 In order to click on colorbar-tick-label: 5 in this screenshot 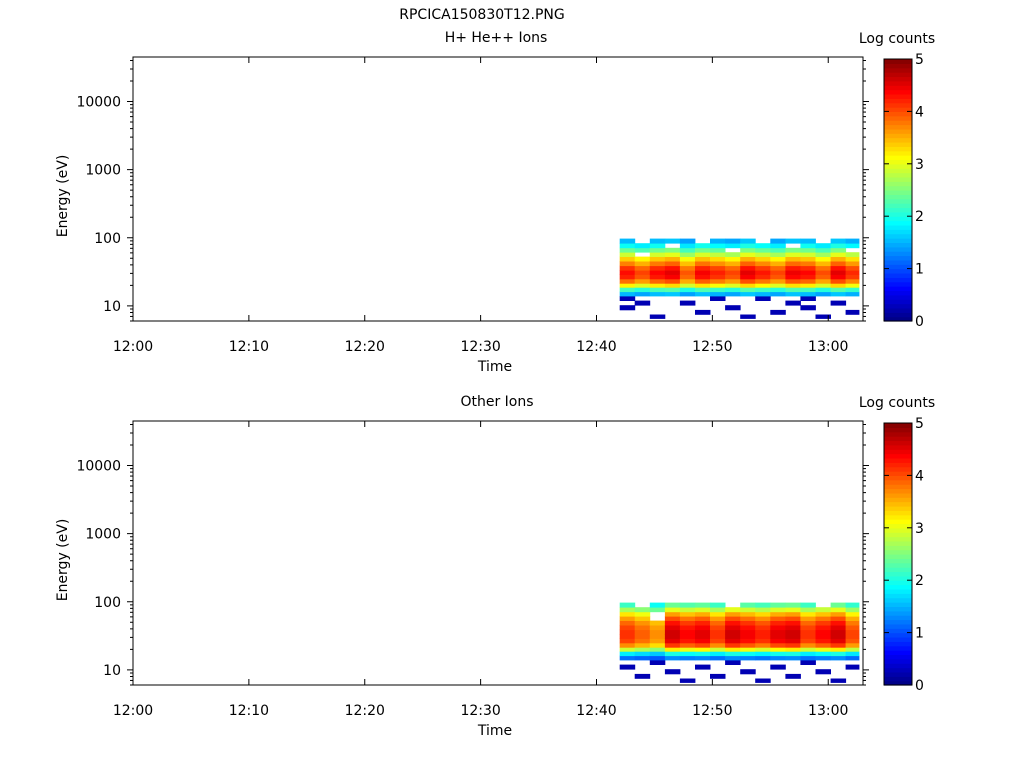, I will do `click(919, 60)`.